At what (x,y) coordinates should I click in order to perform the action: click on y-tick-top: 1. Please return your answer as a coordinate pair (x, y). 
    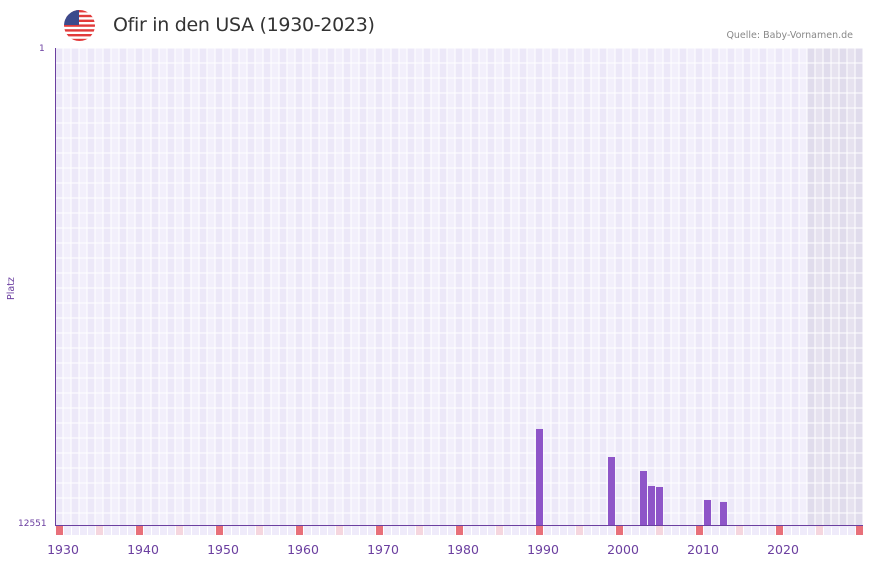
    Looking at the image, I should click on (42, 49).